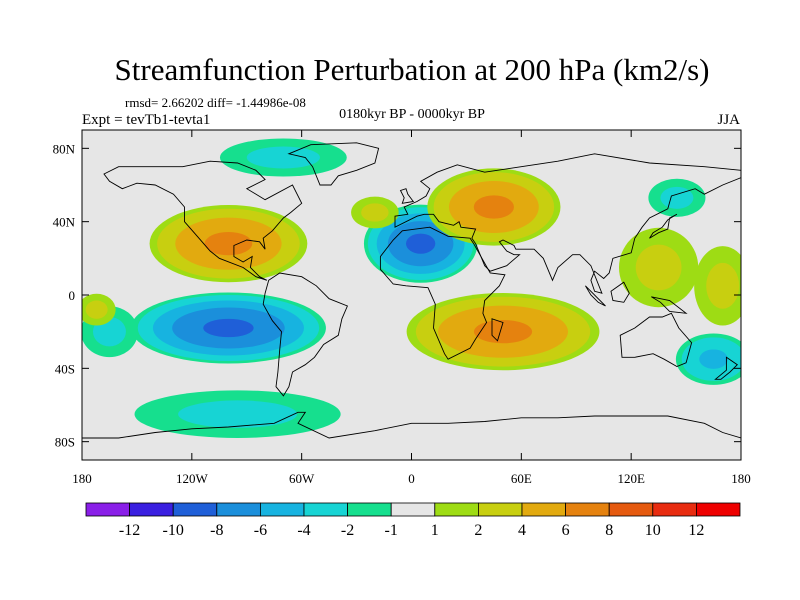  Describe the element at coordinates (192, 478) in the screenshot. I see `x-tick-label: 120W` at that location.